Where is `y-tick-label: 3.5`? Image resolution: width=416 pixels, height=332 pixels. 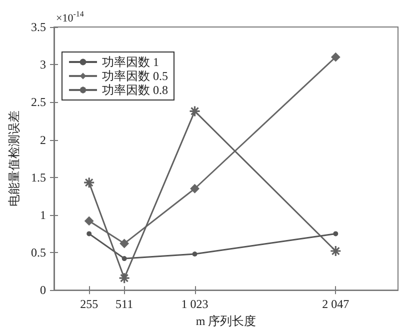 y-tick-label: 3.5 is located at coordinates (38, 27).